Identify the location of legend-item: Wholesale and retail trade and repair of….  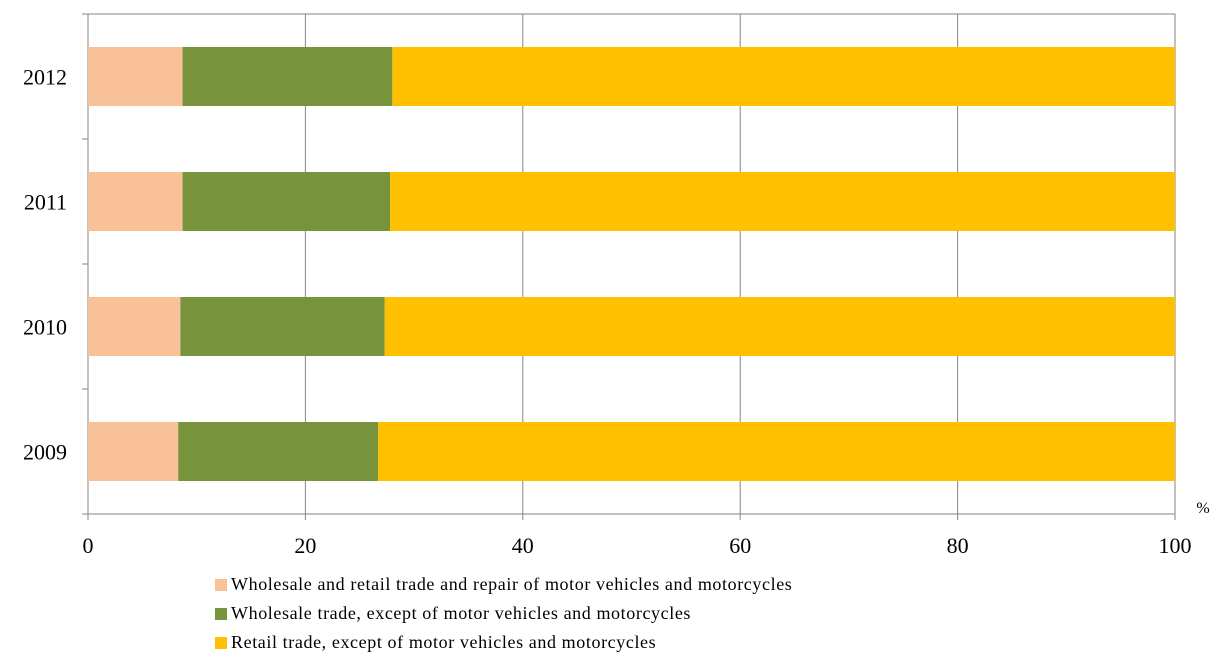
(503, 584).